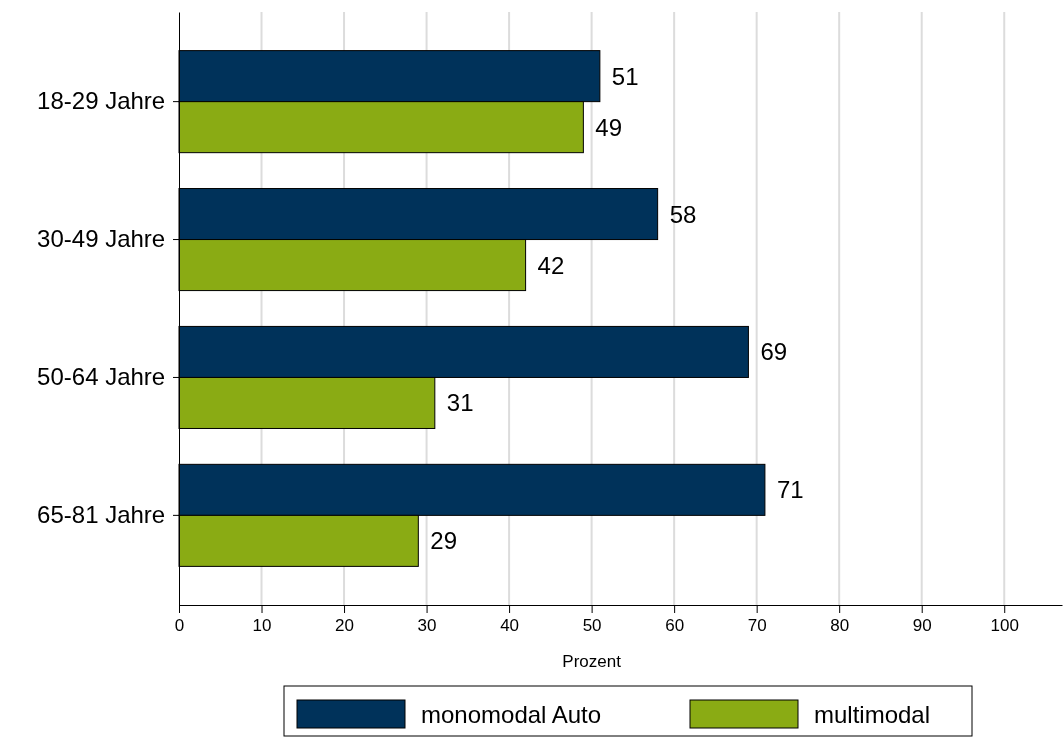 This screenshot has width=1063, height=737. What do you see at coordinates (460, 403) in the screenshot?
I see `data-label: 31` at bounding box center [460, 403].